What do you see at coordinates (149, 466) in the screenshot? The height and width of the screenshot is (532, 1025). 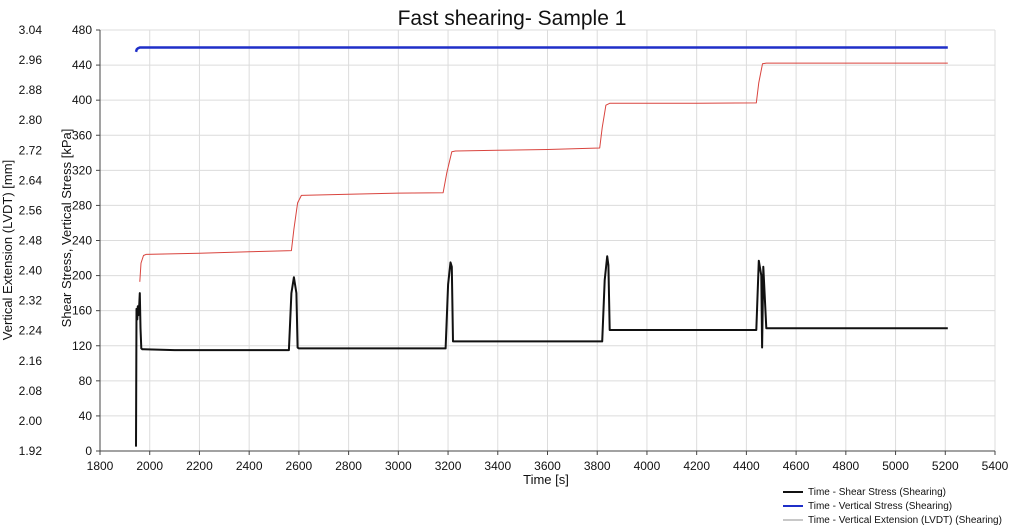 I see `x-tick-label: 2000` at bounding box center [149, 466].